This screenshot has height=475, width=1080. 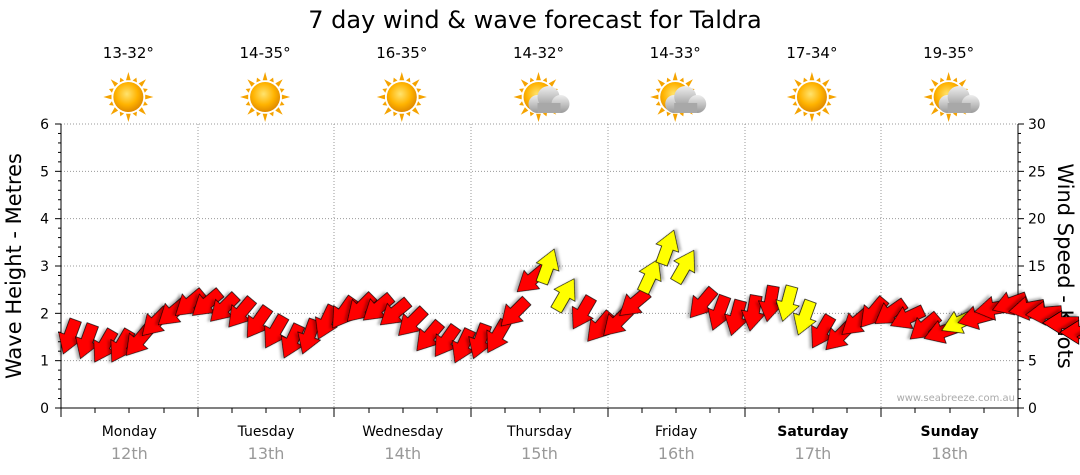 I want to click on y-right-tick-label: 5, so click(x=1032, y=362).